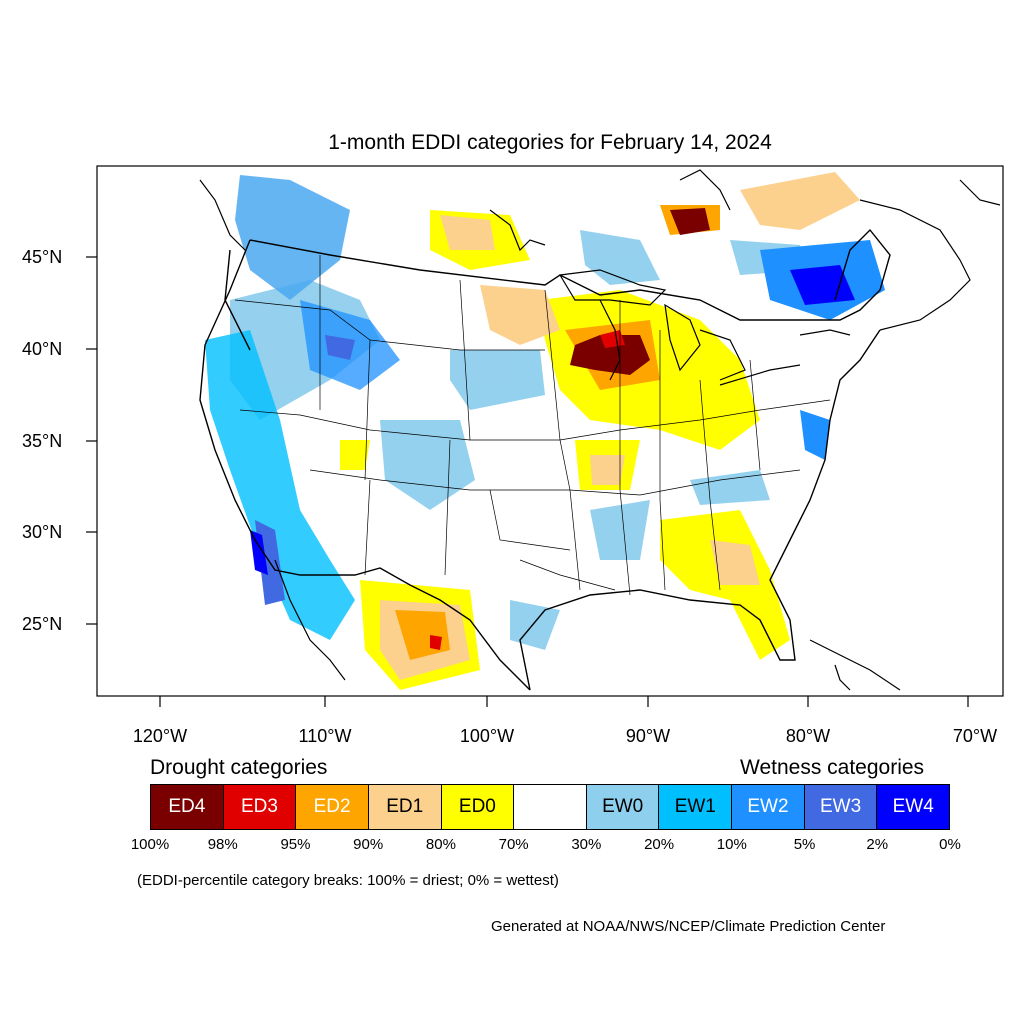  Describe the element at coordinates (570, 429) in the screenshot. I see `drought-ed3-ed4-areas` at that location.